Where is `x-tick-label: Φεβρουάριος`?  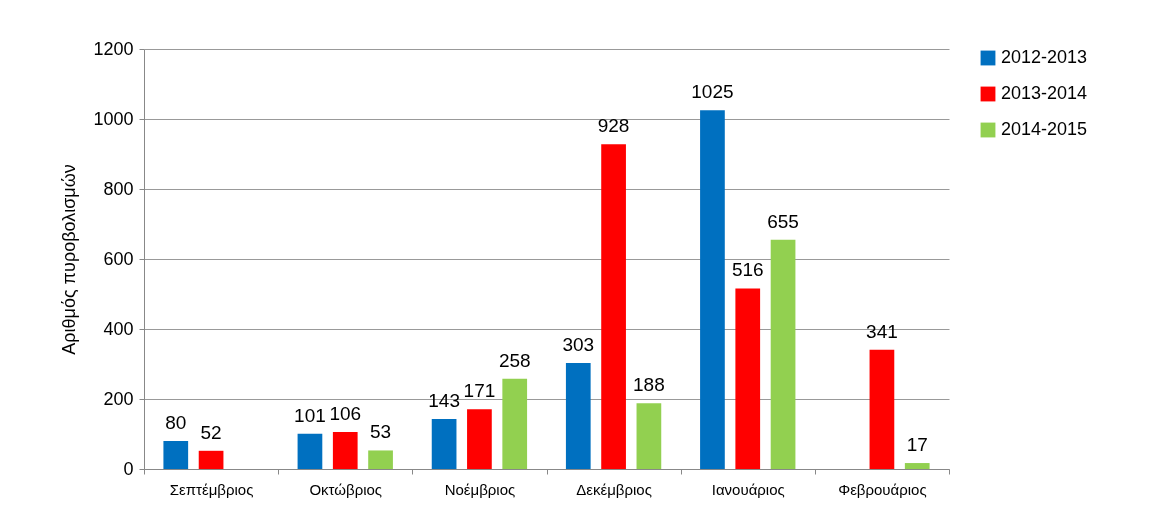 x-tick-label: Φεβρουάριος is located at coordinates (882, 489).